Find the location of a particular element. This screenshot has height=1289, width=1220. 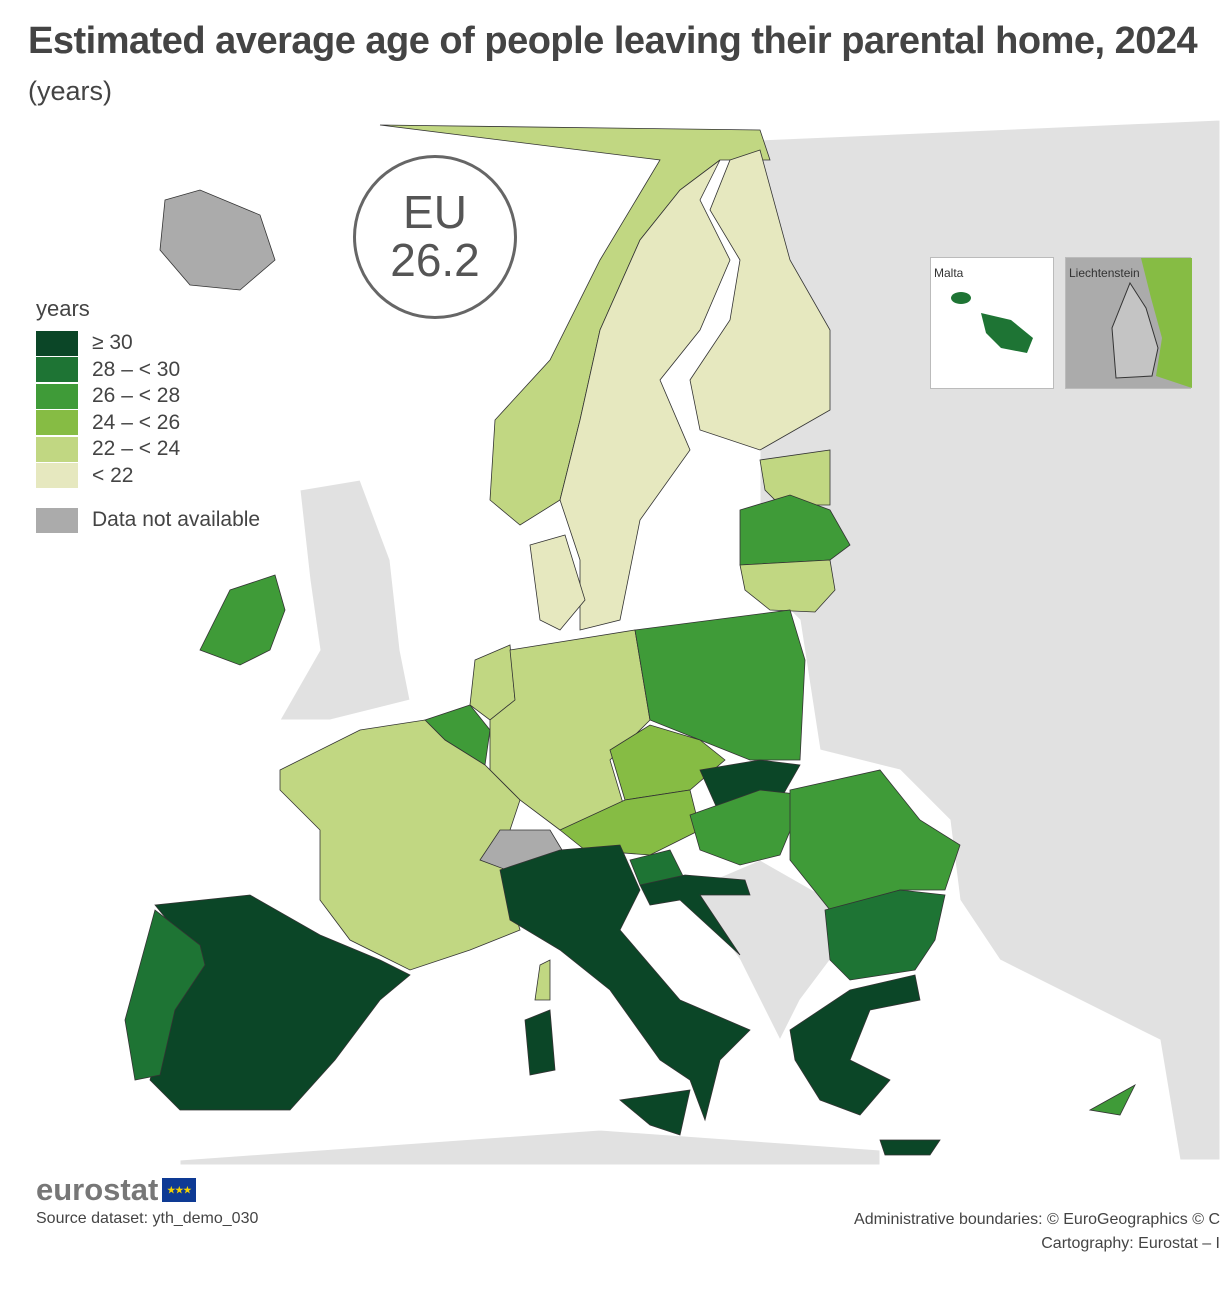

eu-average-badge: EU 26.2 is located at coordinates (435, 237).